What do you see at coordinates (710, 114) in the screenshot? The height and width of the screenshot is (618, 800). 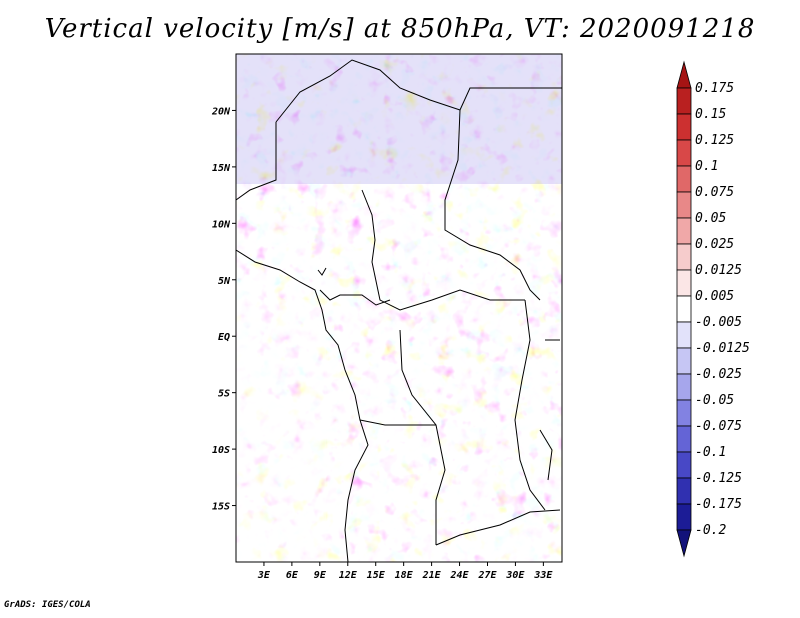 I see `colorbar-label: 0.15` at bounding box center [710, 114].